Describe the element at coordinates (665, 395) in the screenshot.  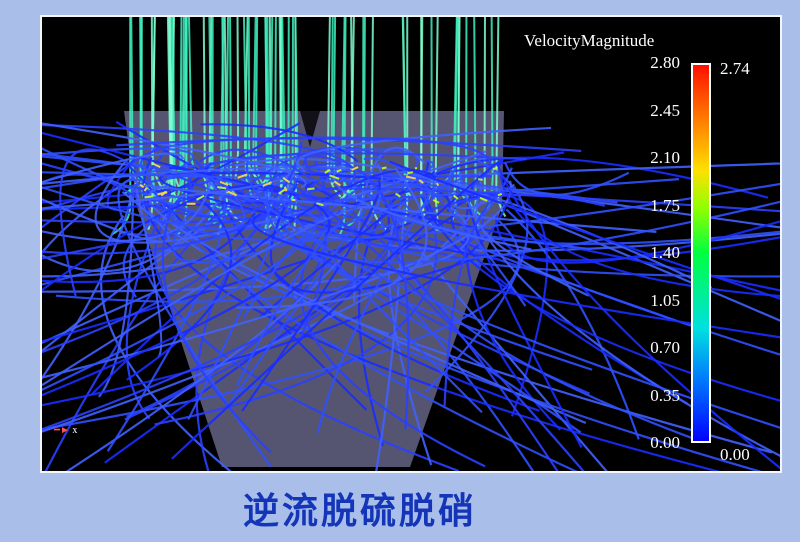
I see `colorbar-tick: 0.35` at that location.